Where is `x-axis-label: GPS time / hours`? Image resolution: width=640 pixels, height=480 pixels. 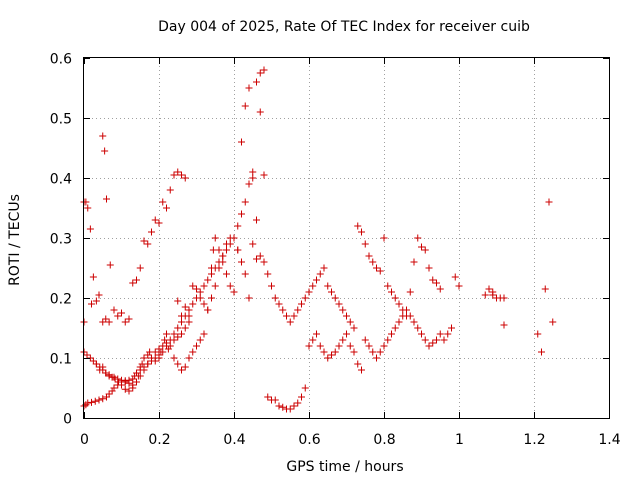
x-axis-label: GPS time / hours is located at coordinates (344, 467).